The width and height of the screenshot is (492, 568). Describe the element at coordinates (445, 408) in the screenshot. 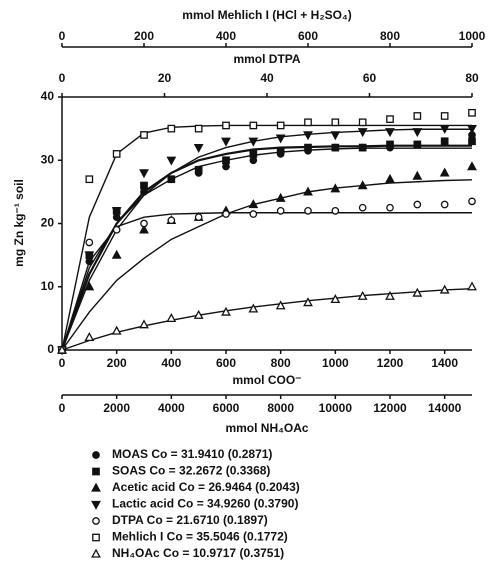

I see `x-tick-label: 14000` at that location.